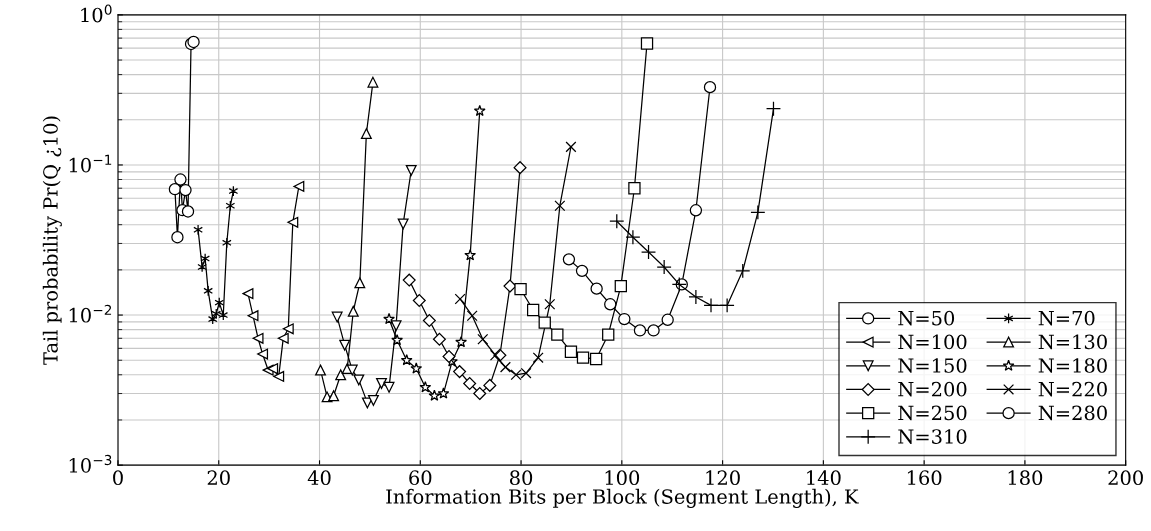 Image resolution: width=1151 pixels, height=531 pixels. I want to click on y-tick-label: 10$^{−2}$, so click(90, 313).